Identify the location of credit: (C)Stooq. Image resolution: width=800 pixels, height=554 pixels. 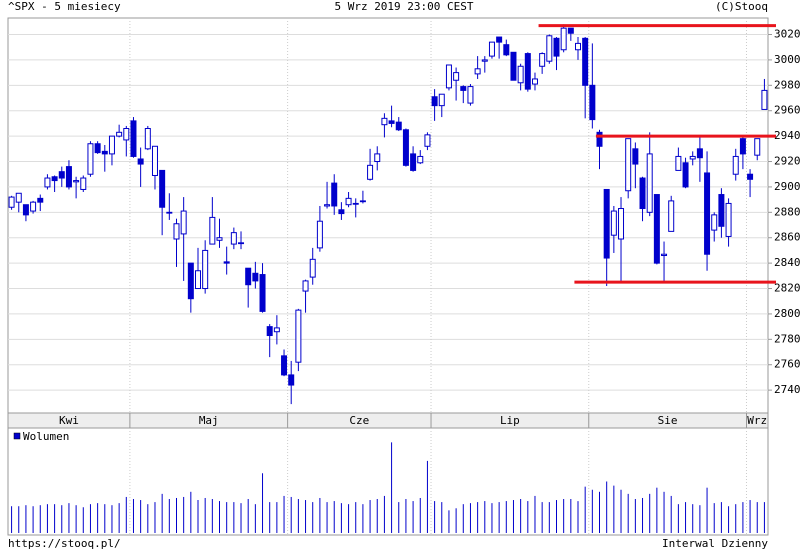
(741, 6).